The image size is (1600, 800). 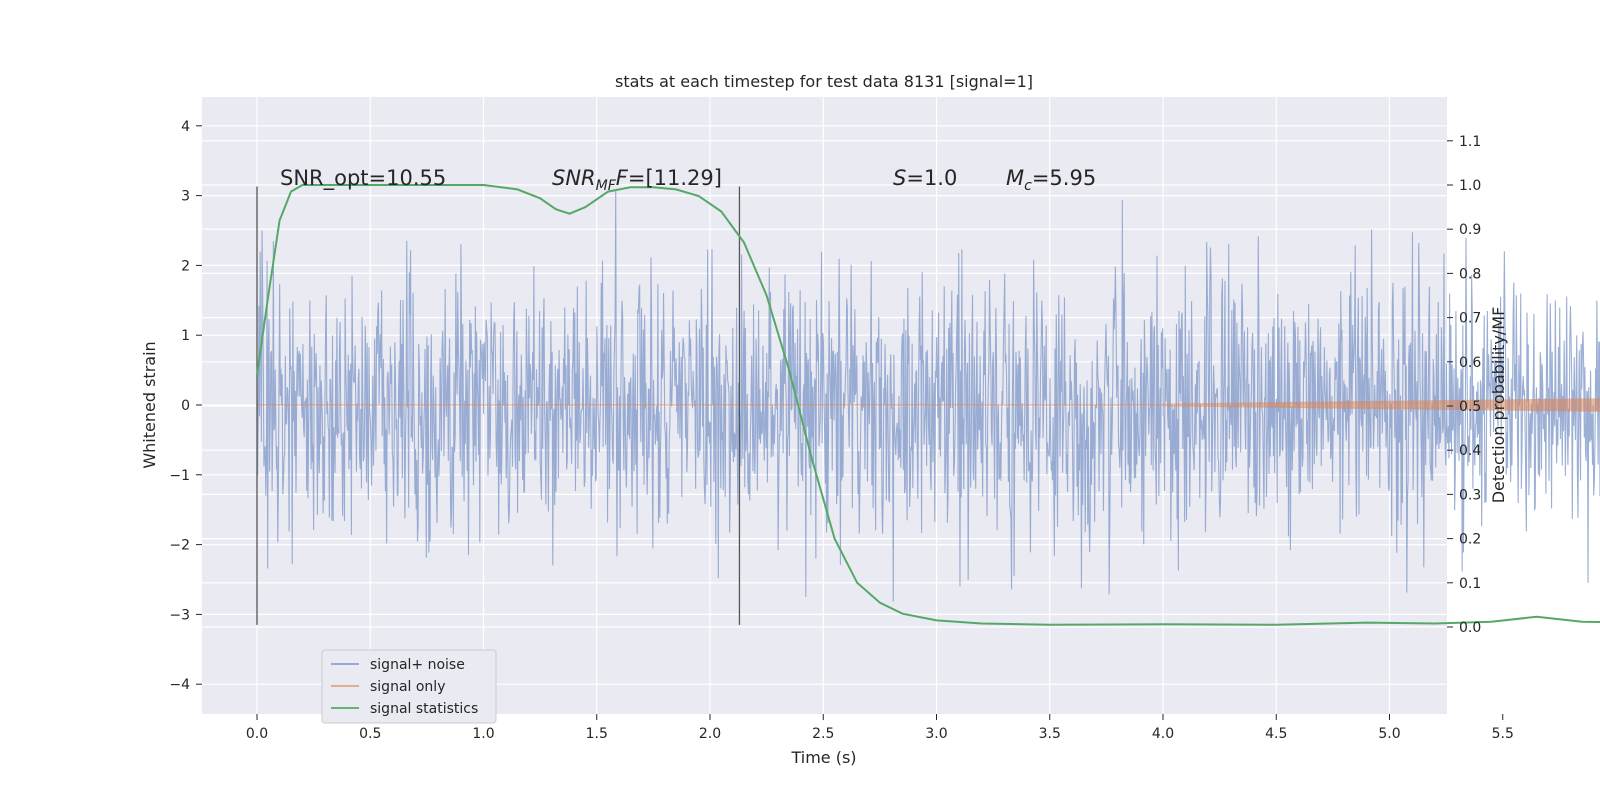 I want to click on y-tick-label: −2, so click(x=179, y=546).